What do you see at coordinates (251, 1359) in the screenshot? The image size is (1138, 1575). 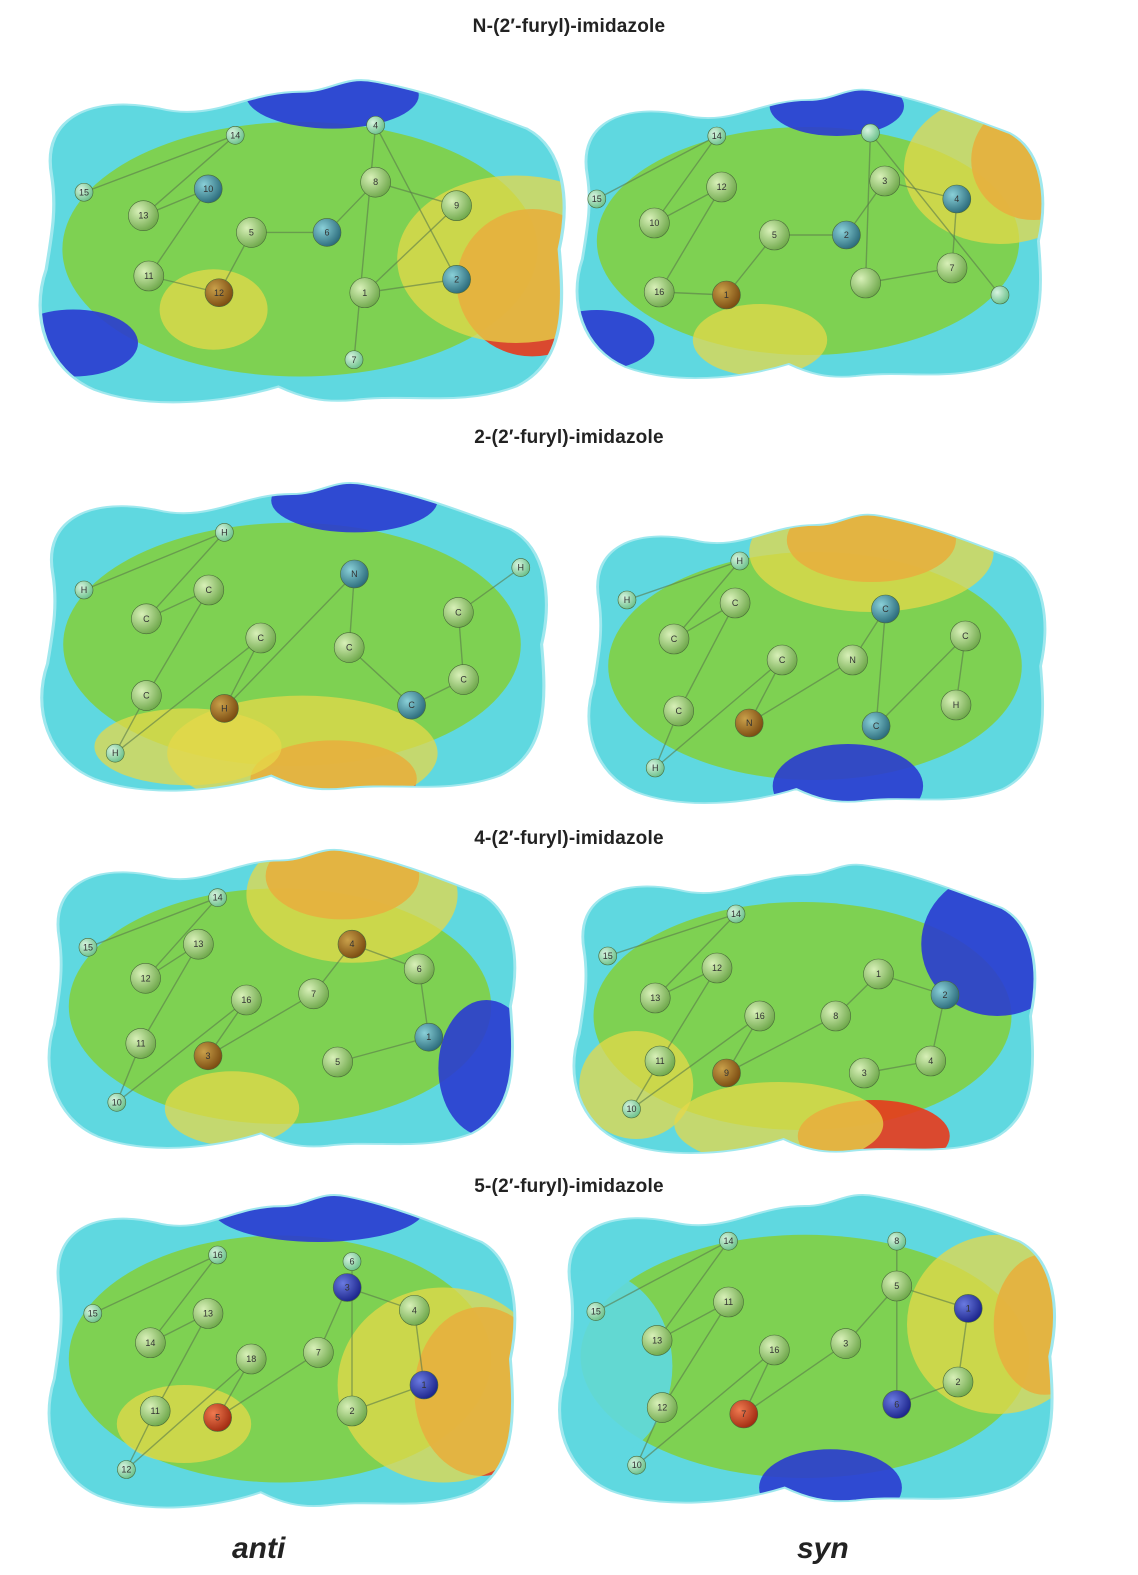 I see `atom-label: 18` at bounding box center [251, 1359].